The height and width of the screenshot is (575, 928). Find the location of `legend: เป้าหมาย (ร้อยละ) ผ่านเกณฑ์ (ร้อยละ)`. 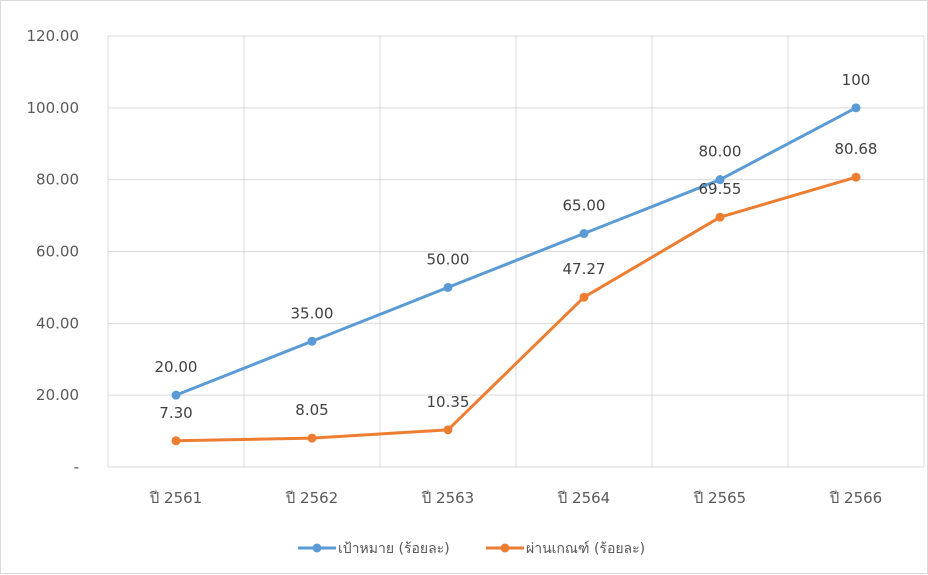

legend: เป้าหมาย (ร้อยละ) ผ่านเกณฑ์ (ร้อยละ) is located at coordinates (471, 548).